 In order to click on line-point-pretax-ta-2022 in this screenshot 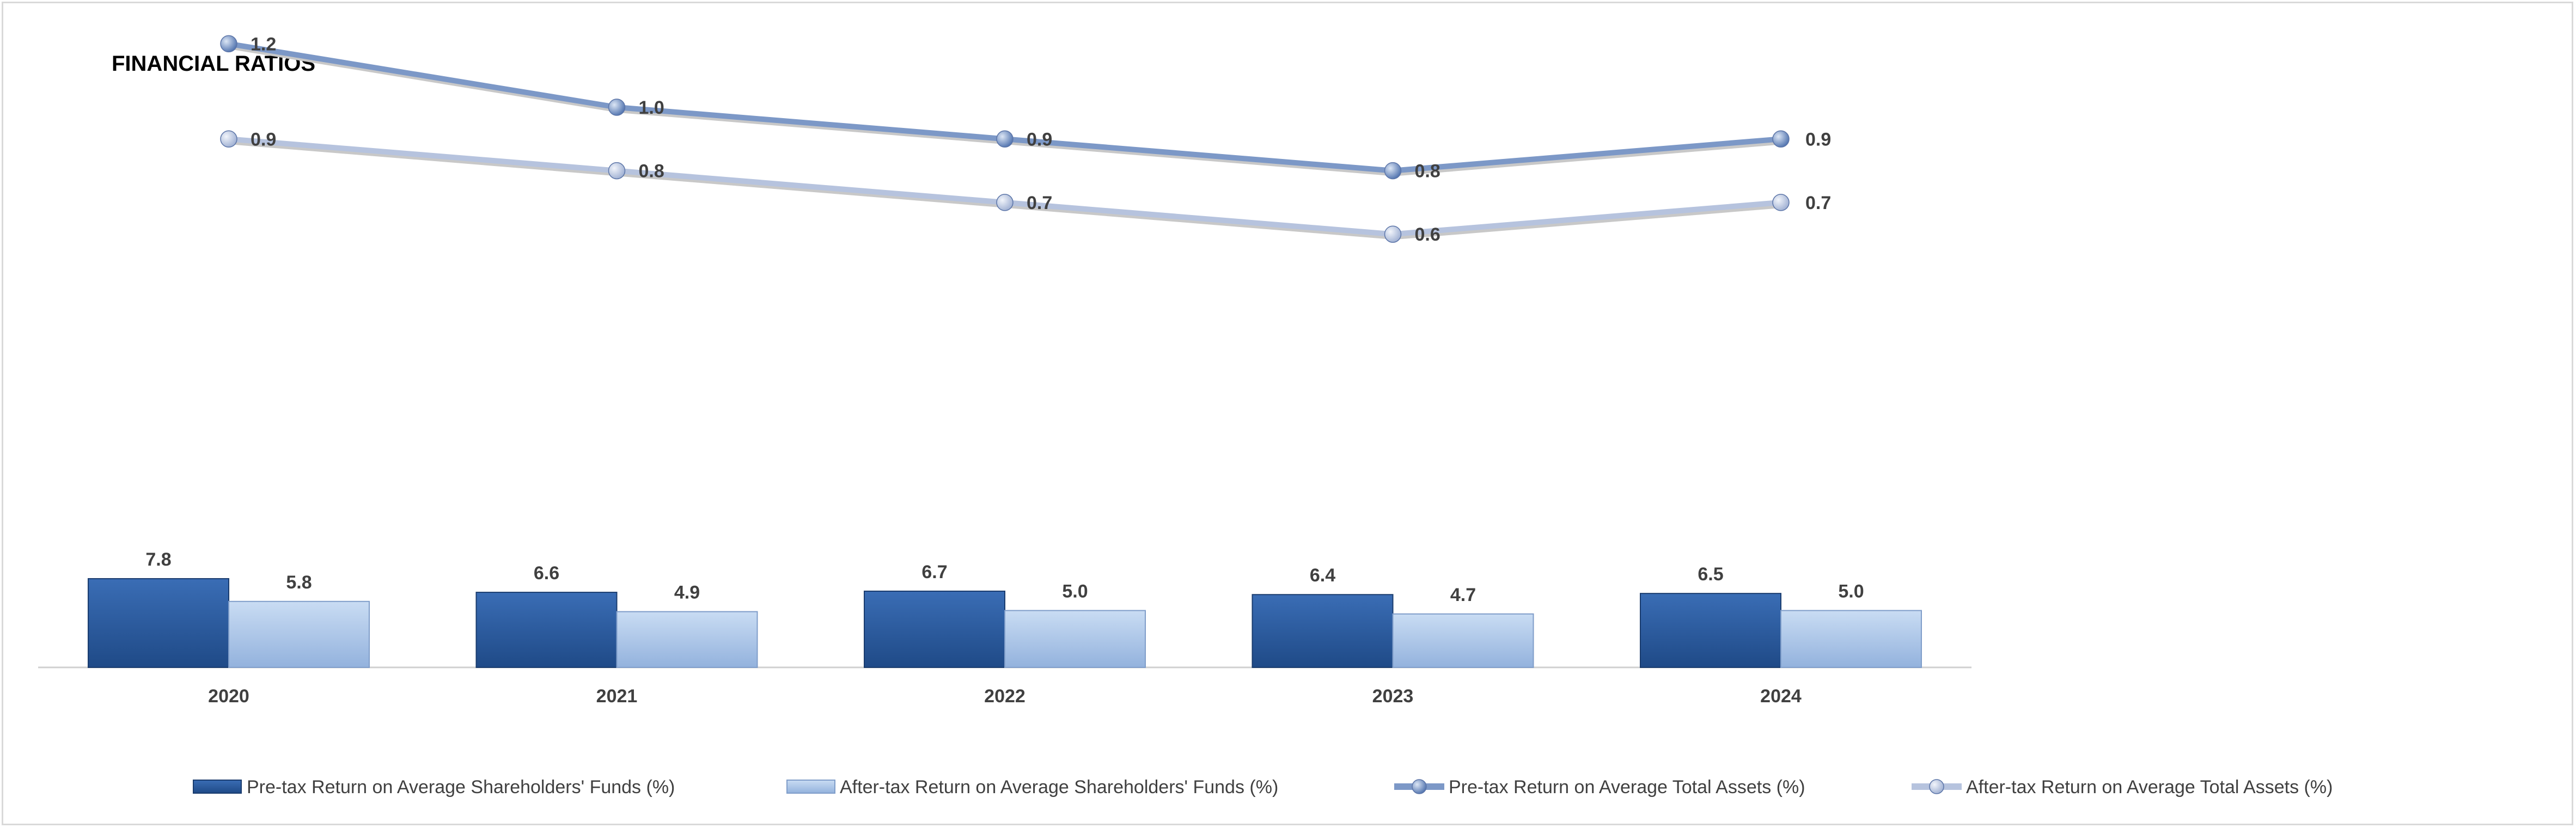, I will do `click(1005, 139)`.